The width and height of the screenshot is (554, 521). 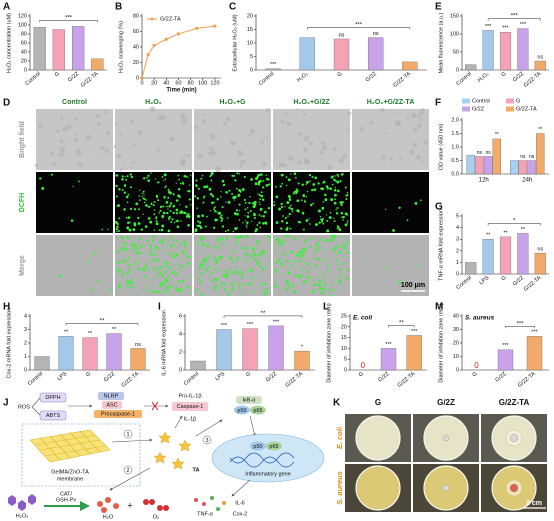 I want to click on significance: *, so click(x=302, y=348).